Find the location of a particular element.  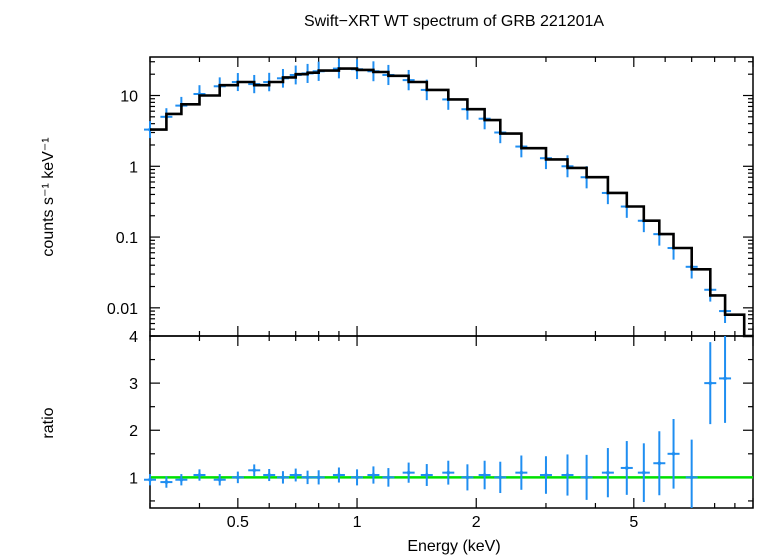

x-tick-label: 0.5 is located at coordinates (238, 522).